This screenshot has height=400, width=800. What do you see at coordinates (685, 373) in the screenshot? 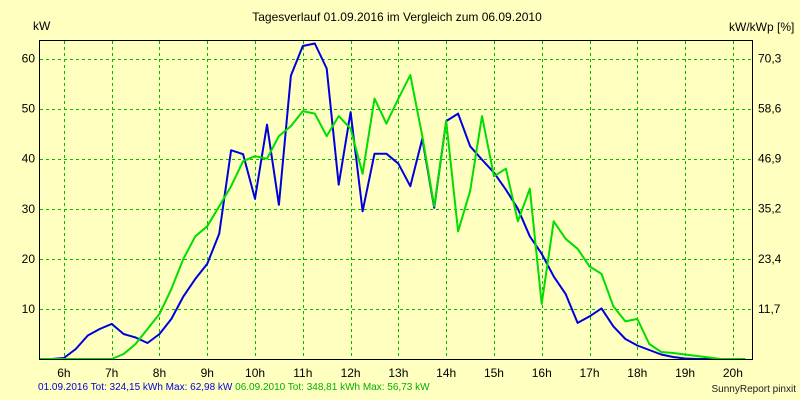
I see `x-tick-label: 19h` at bounding box center [685, 373].